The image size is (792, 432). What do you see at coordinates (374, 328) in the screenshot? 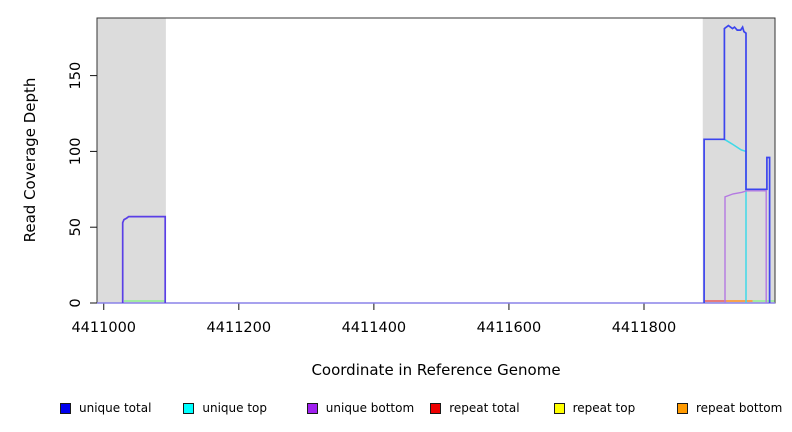
I see `x-tick-label: 4411400` at bounding box center [374, 328].